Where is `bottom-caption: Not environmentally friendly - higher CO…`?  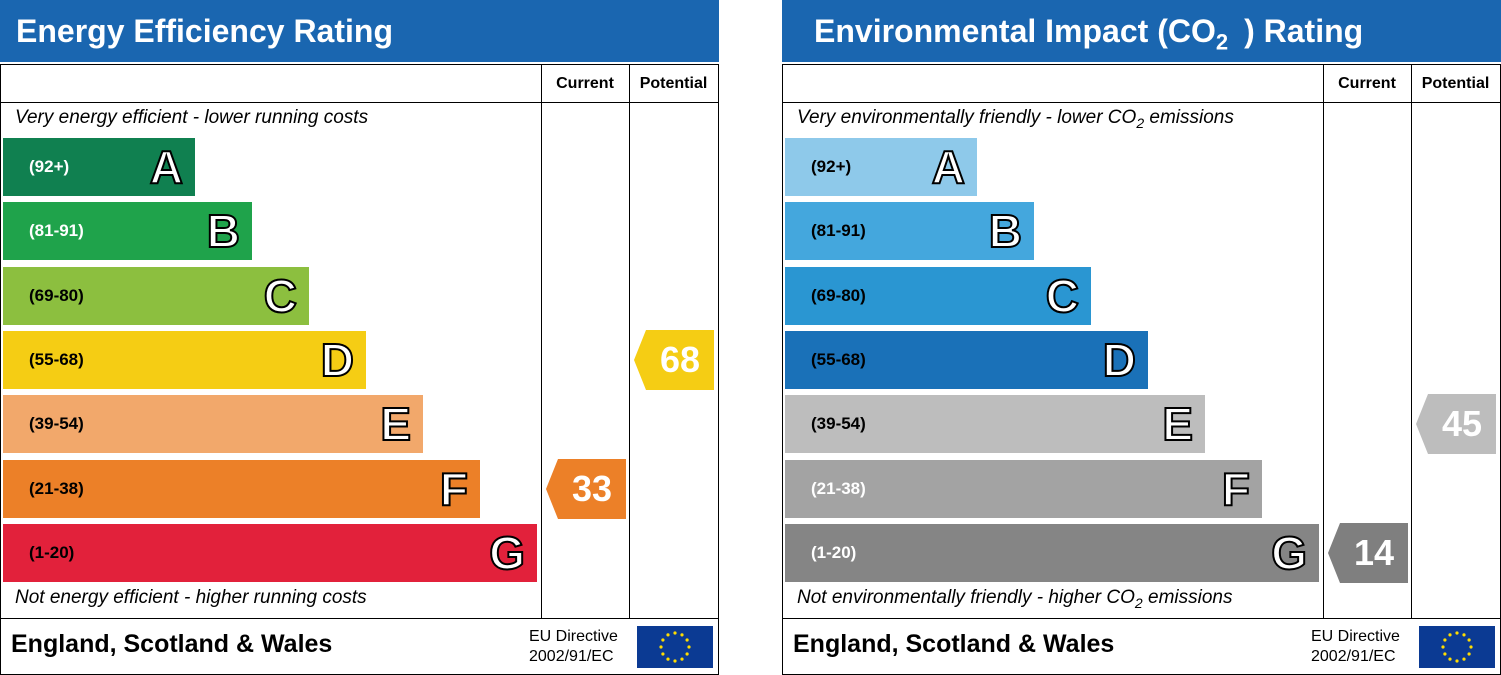 bottom-caption: Not environmentally friendly - higher CO… is located at coordinates (1015, 599).